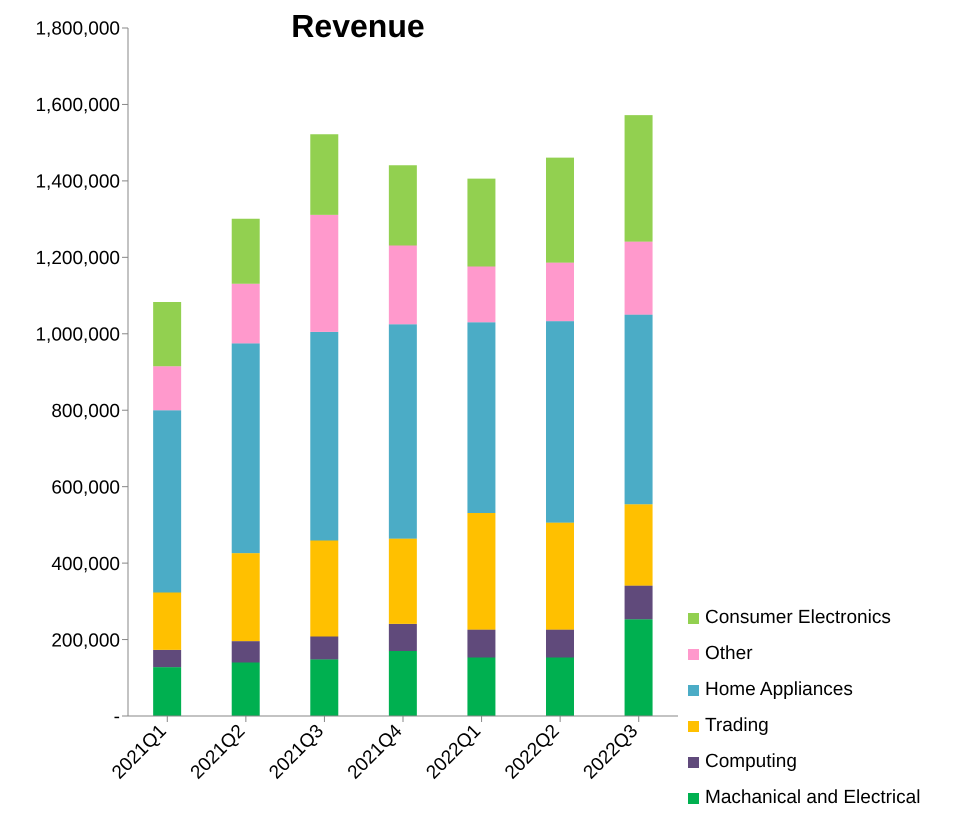 This screenshot has height=824, width=955. Describe the element at coordinates (77, 182) in the screenshot. I see `y-tick-label: 1,400,000` at that location.